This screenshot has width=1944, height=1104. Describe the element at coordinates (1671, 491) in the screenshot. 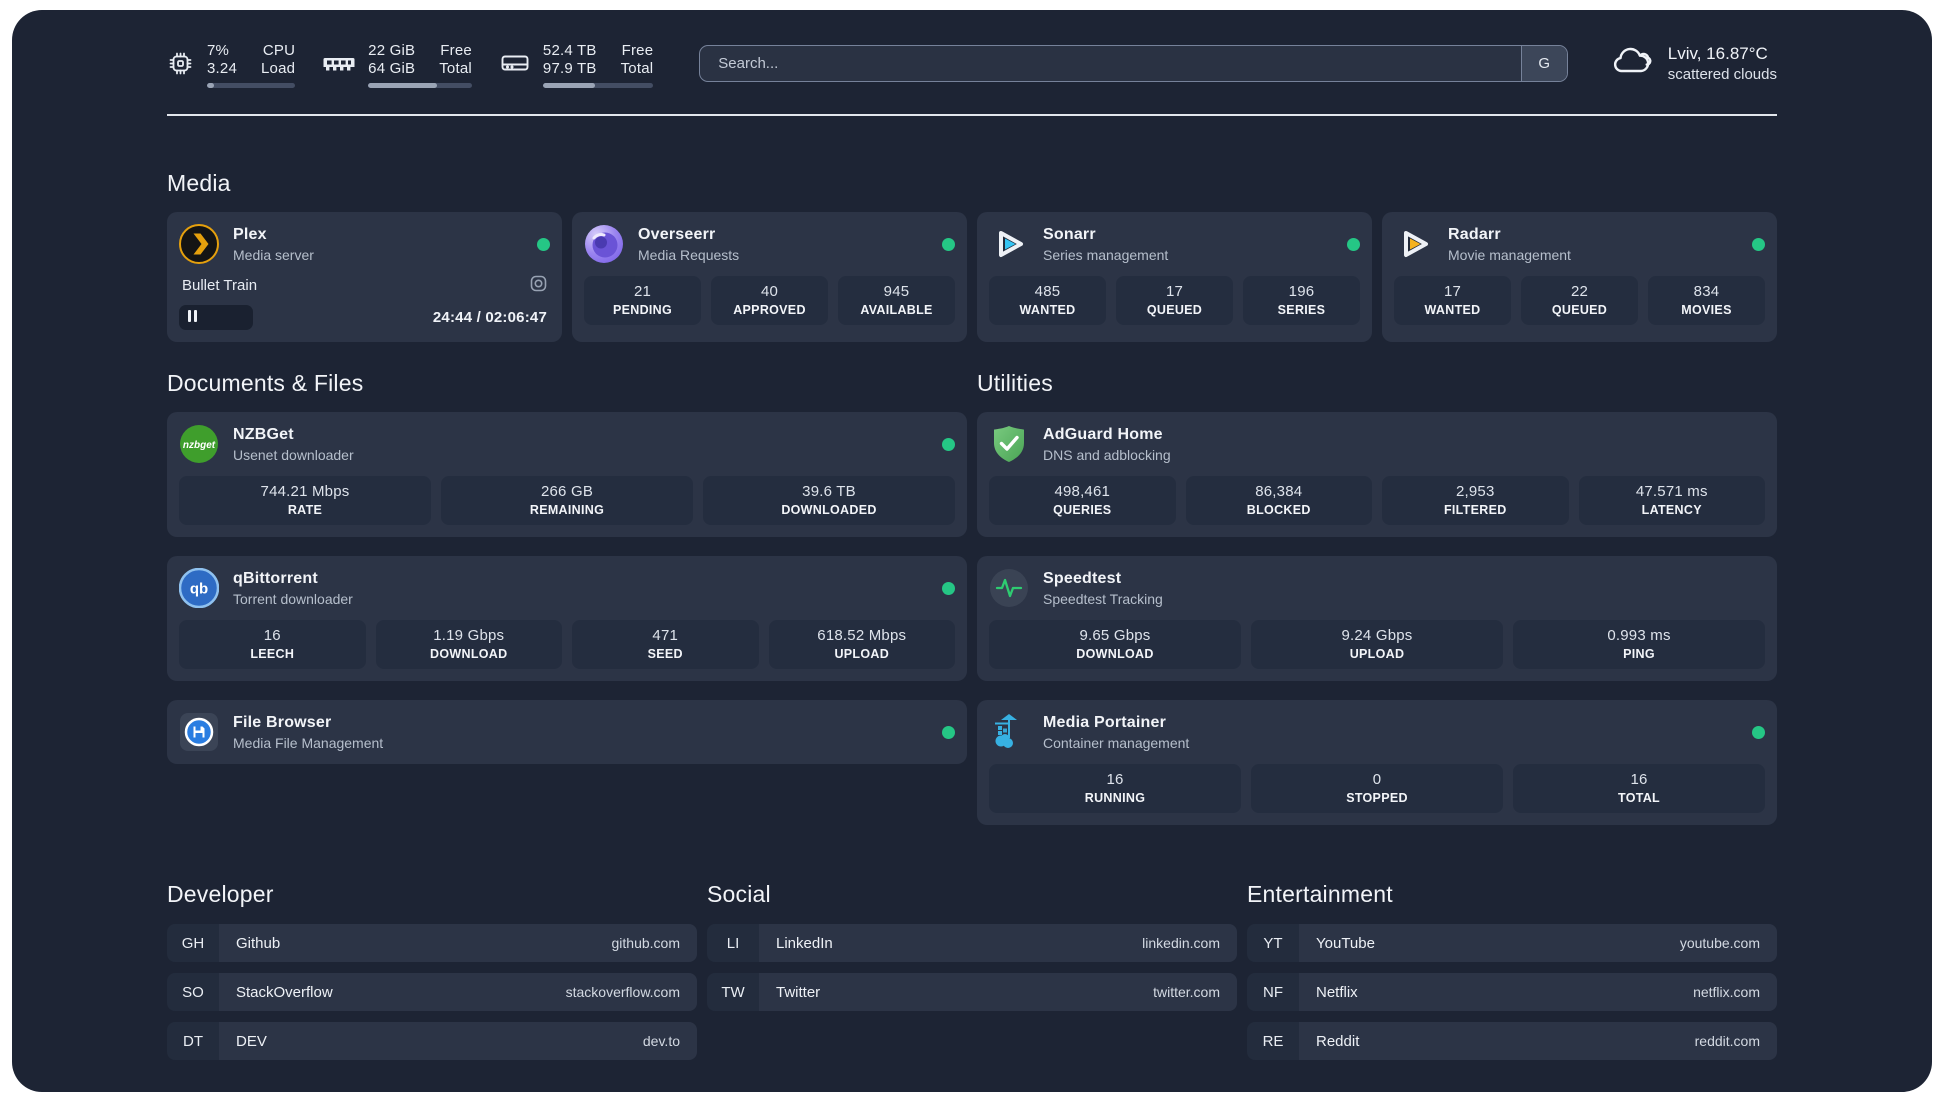

I see `stat-value: 47.571 ms` at that location.